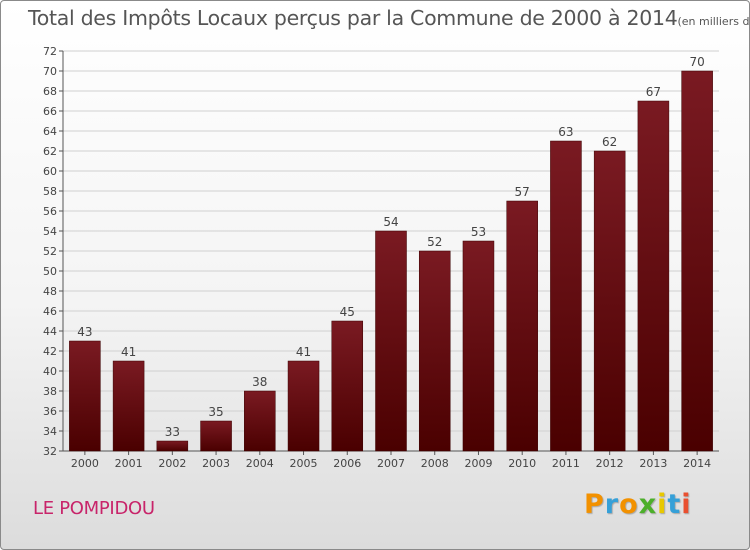 This screenshot has width=750, height=550. Describe the element at coordinates (50, 171) in the screenshot. I see `y-tick-label: 60` at that location.